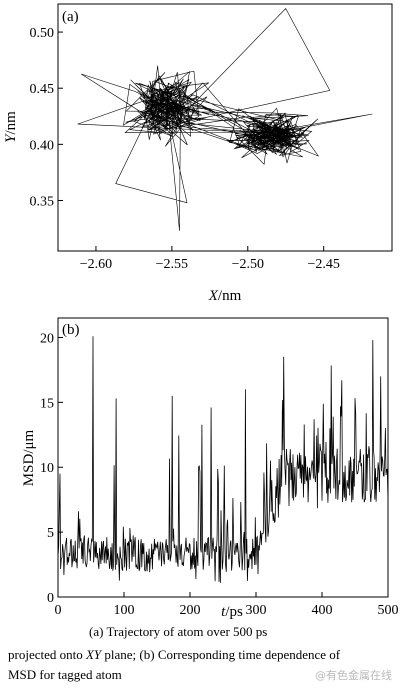  What do you see at coordinates (172, 264) in the screenshot?
I see `x-tick-label-a: −2.55` at bounding box center [172, 264].